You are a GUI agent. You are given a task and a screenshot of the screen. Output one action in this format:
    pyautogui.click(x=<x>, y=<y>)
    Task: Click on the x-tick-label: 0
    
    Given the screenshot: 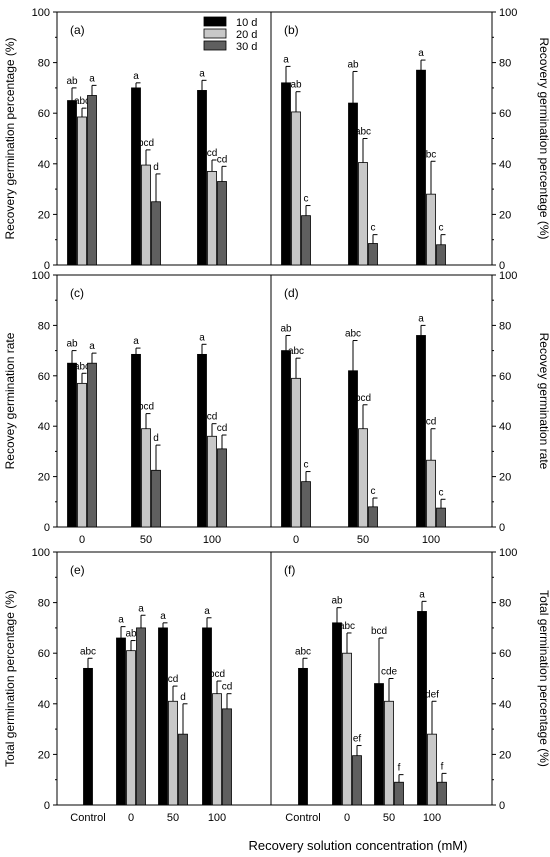 What is the action you would take?
    pyautogui.click(x=82, y=540)
    